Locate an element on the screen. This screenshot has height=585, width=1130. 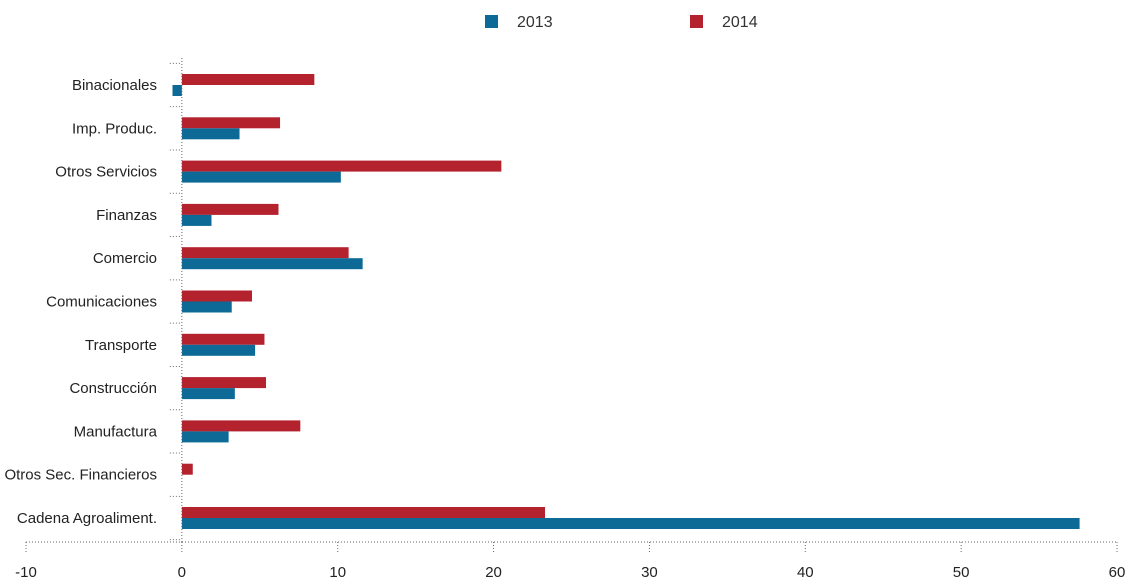
bar-2014-comunicaciones is located at coordinates (216, 296).